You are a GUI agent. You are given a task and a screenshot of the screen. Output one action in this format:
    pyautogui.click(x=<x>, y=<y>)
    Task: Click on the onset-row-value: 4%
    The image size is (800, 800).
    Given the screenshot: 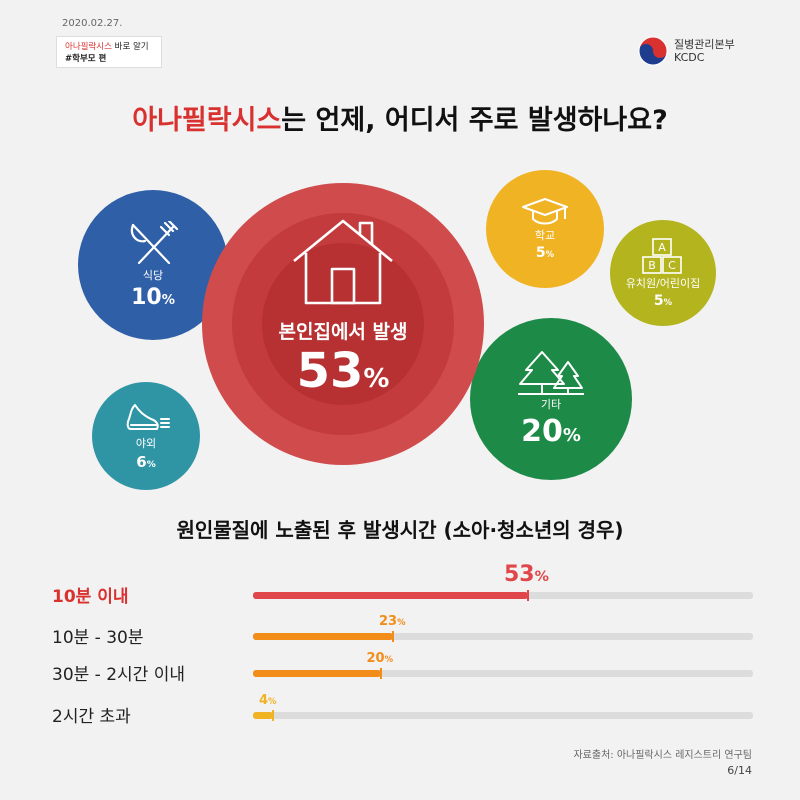 What is the action you would take?
    pyautogui.click(x=268, y=700)
    